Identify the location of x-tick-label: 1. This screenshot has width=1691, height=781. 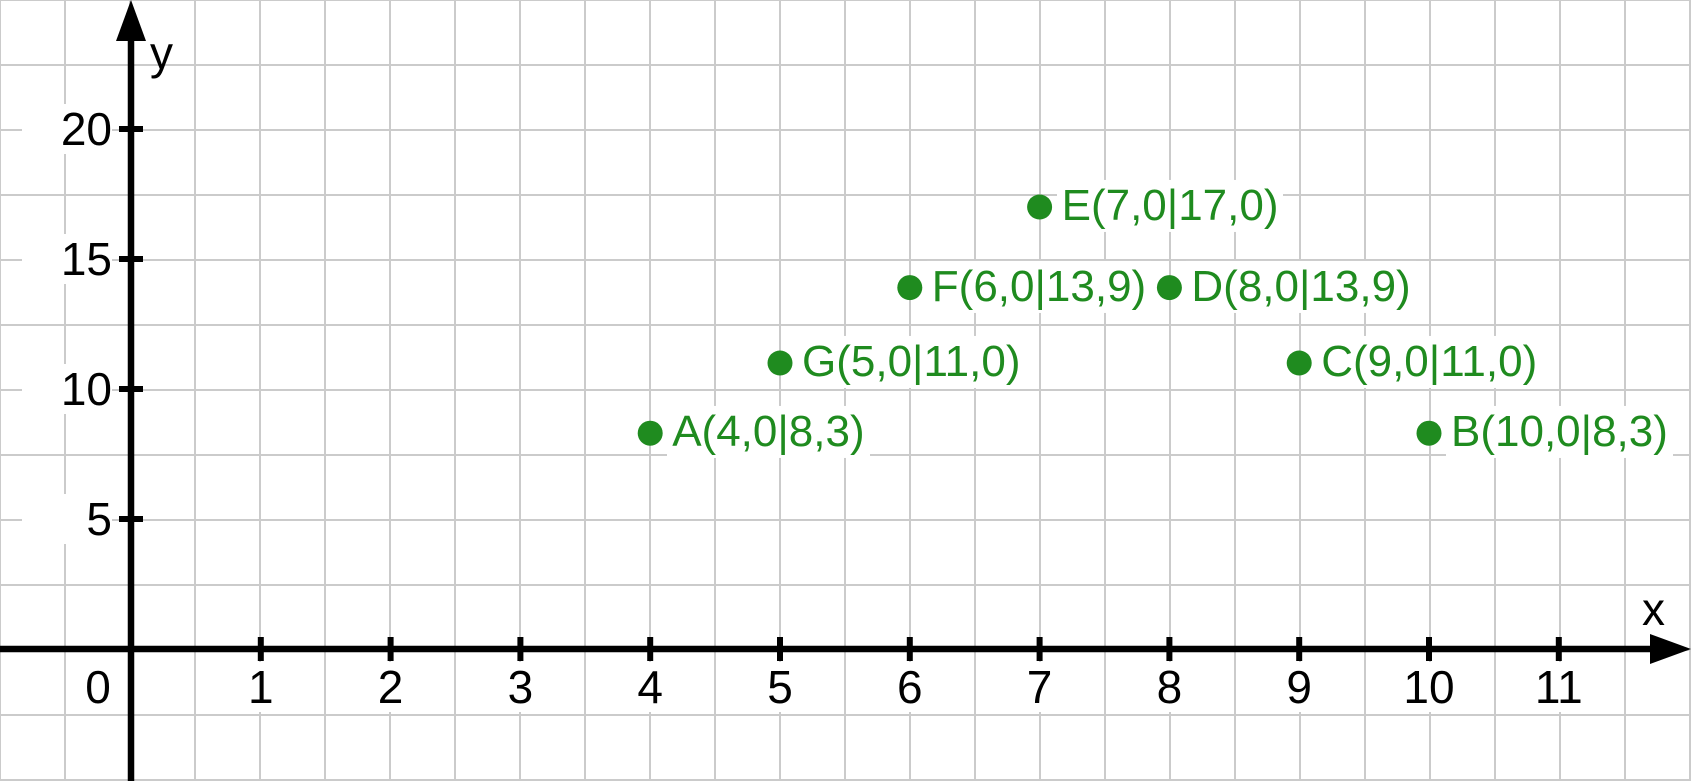
(260, 687).